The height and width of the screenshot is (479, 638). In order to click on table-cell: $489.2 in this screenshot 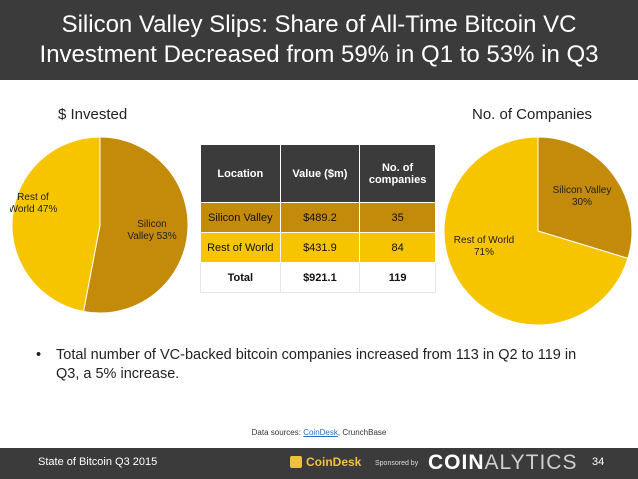, I will do `click(320, 217)`.